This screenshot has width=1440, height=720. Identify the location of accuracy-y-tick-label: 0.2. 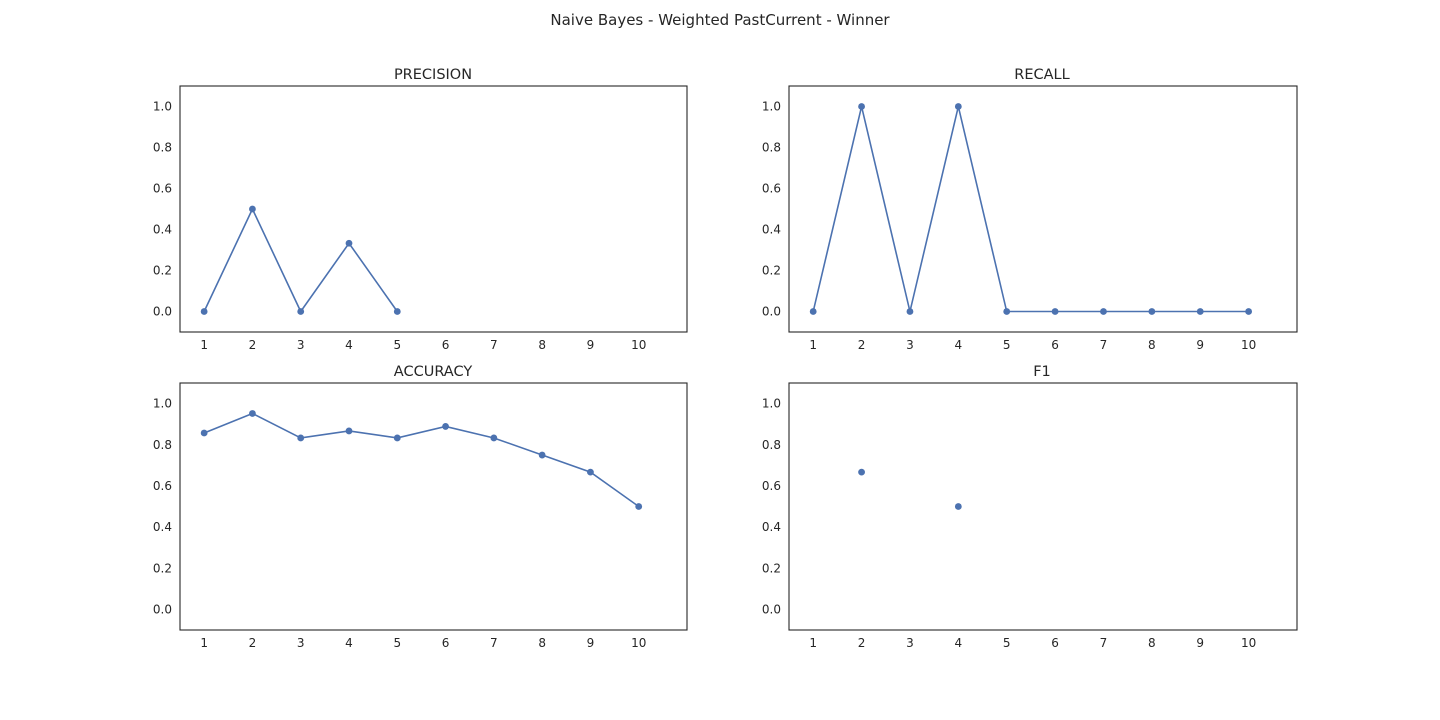
(162, 568).